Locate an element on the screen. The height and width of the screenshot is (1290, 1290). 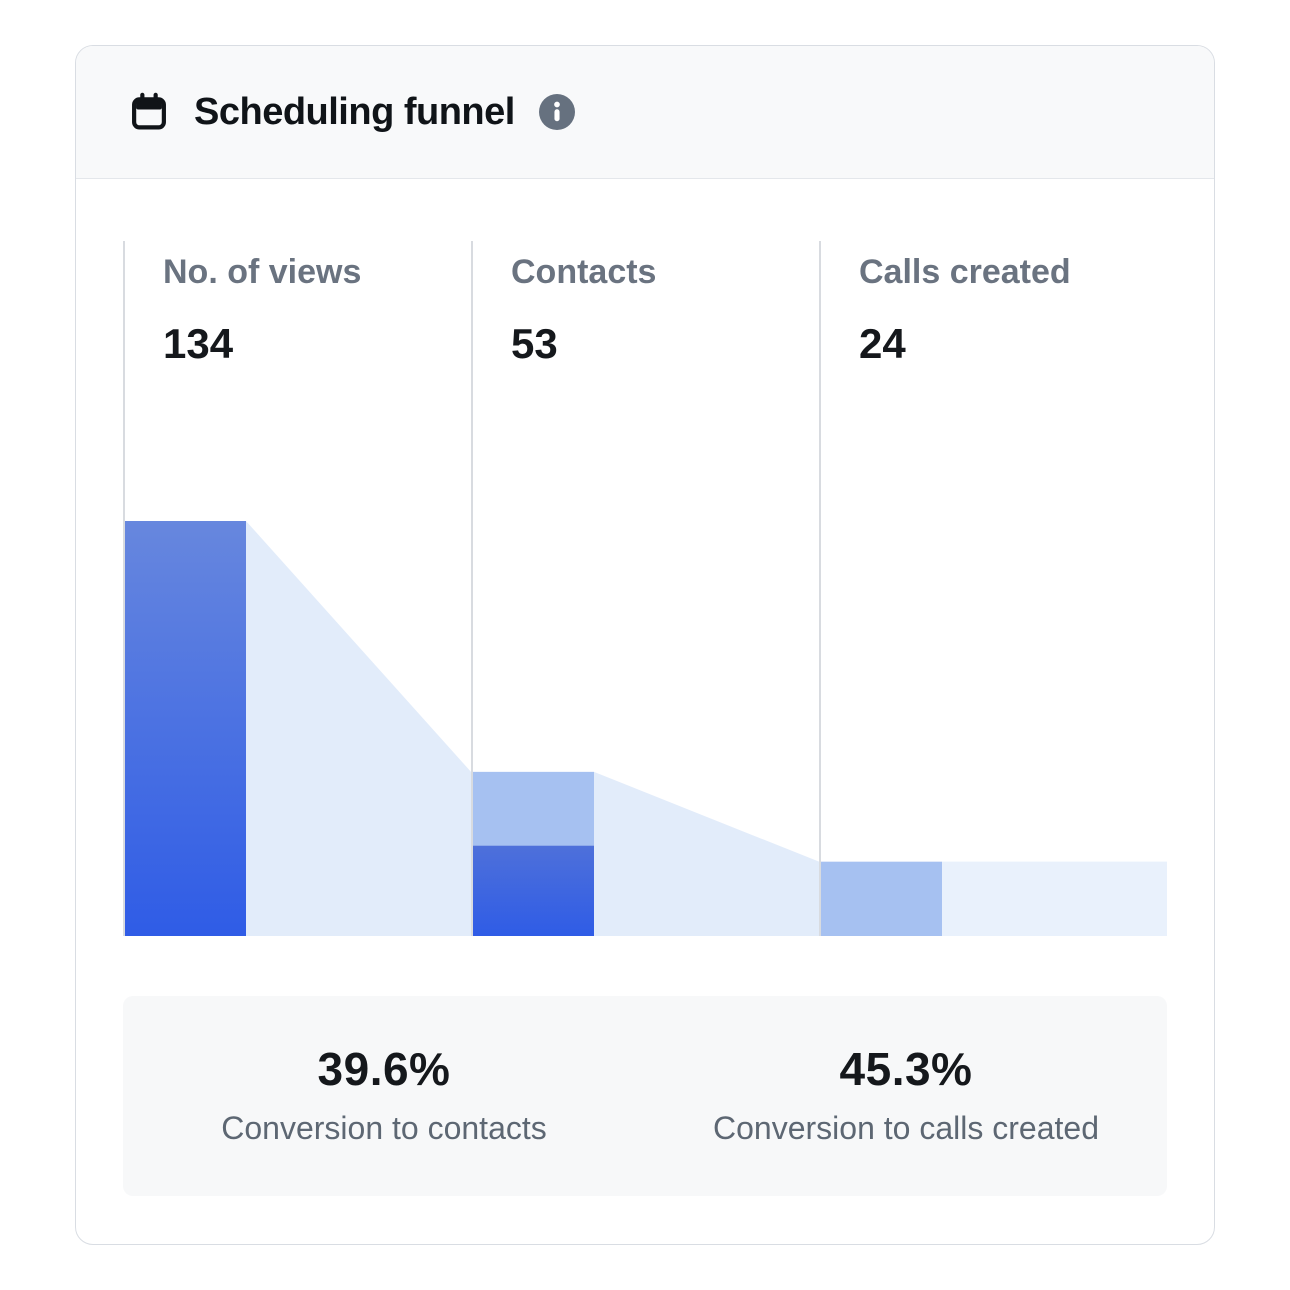
stage-column-contacts: Contacts 53 is located at coordinates (645, 588).